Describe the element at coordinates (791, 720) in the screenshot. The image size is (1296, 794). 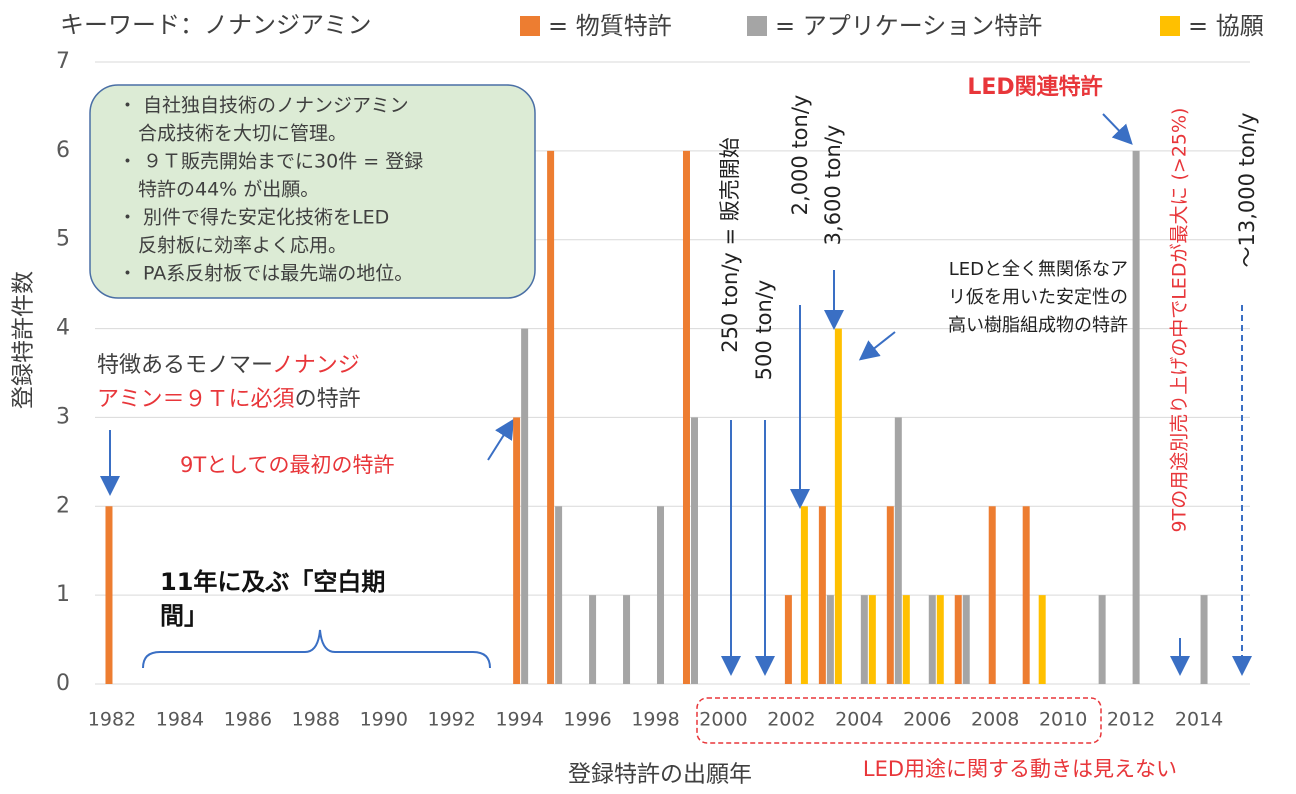
I see `x-tick-label: 2002` at that location.